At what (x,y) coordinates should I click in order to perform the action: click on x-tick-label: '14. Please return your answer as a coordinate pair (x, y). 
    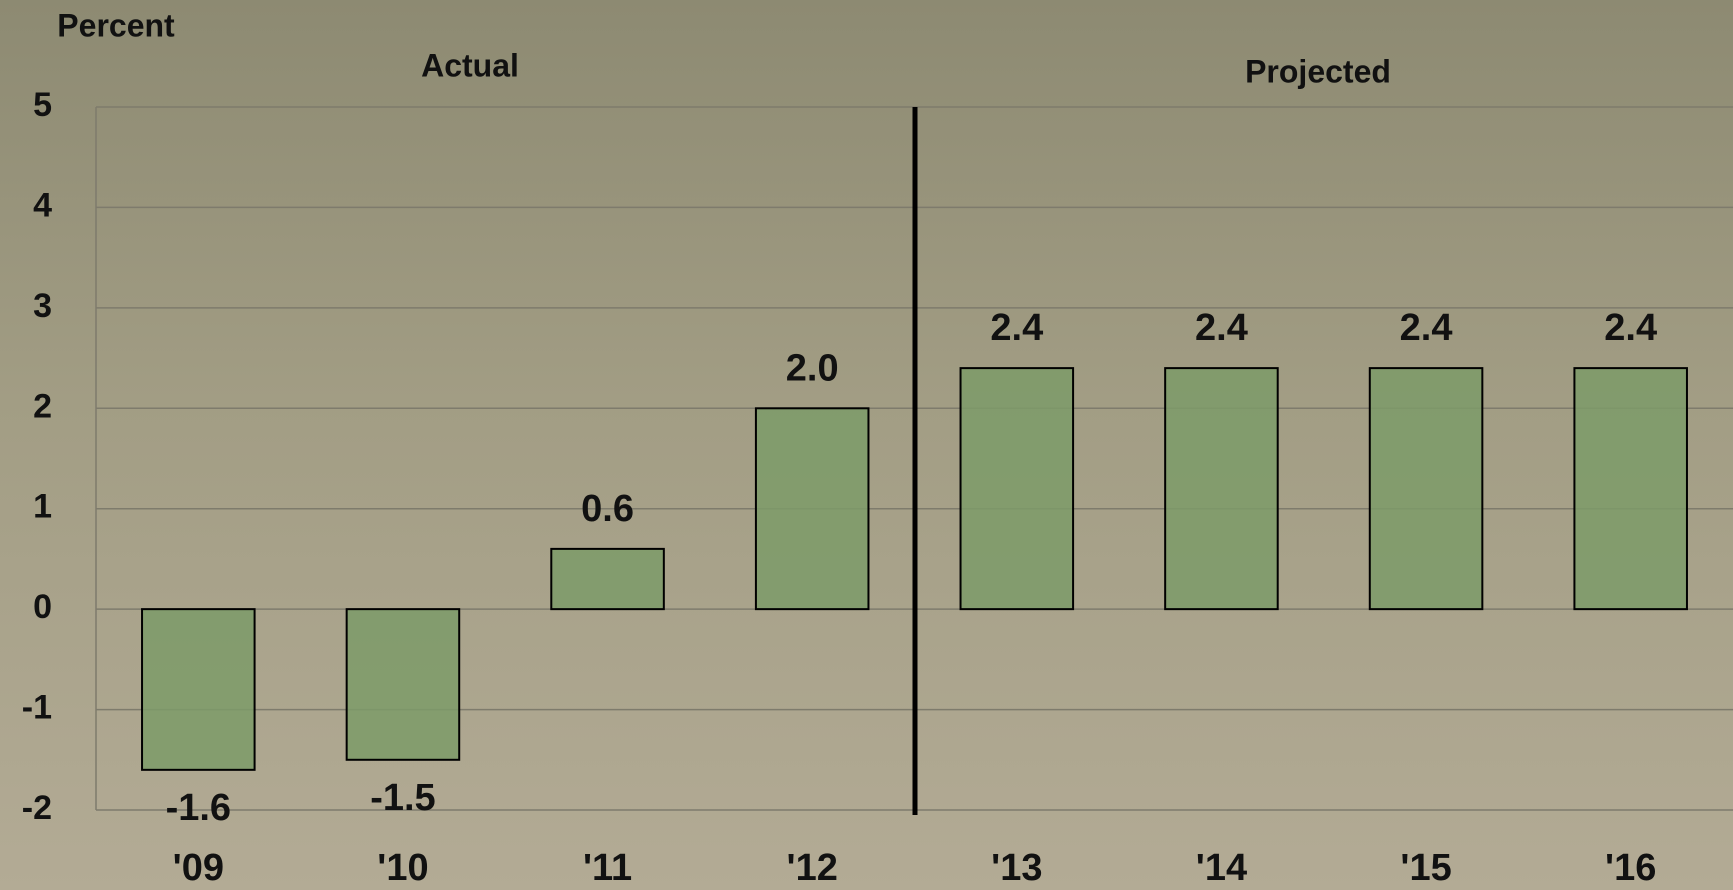
    Looking at the image, I should click on (1221, 868).